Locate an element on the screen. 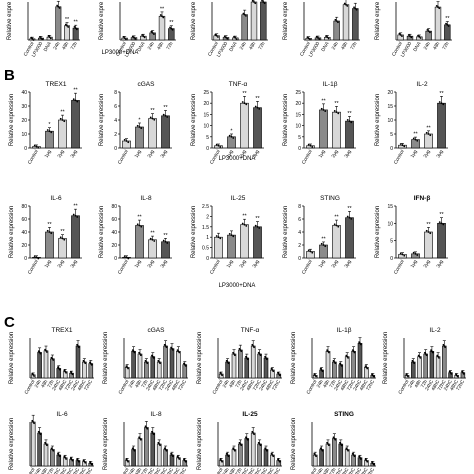 The image size is (474, 474). y-tick-label: 15 is located at coordinates (390, 107).